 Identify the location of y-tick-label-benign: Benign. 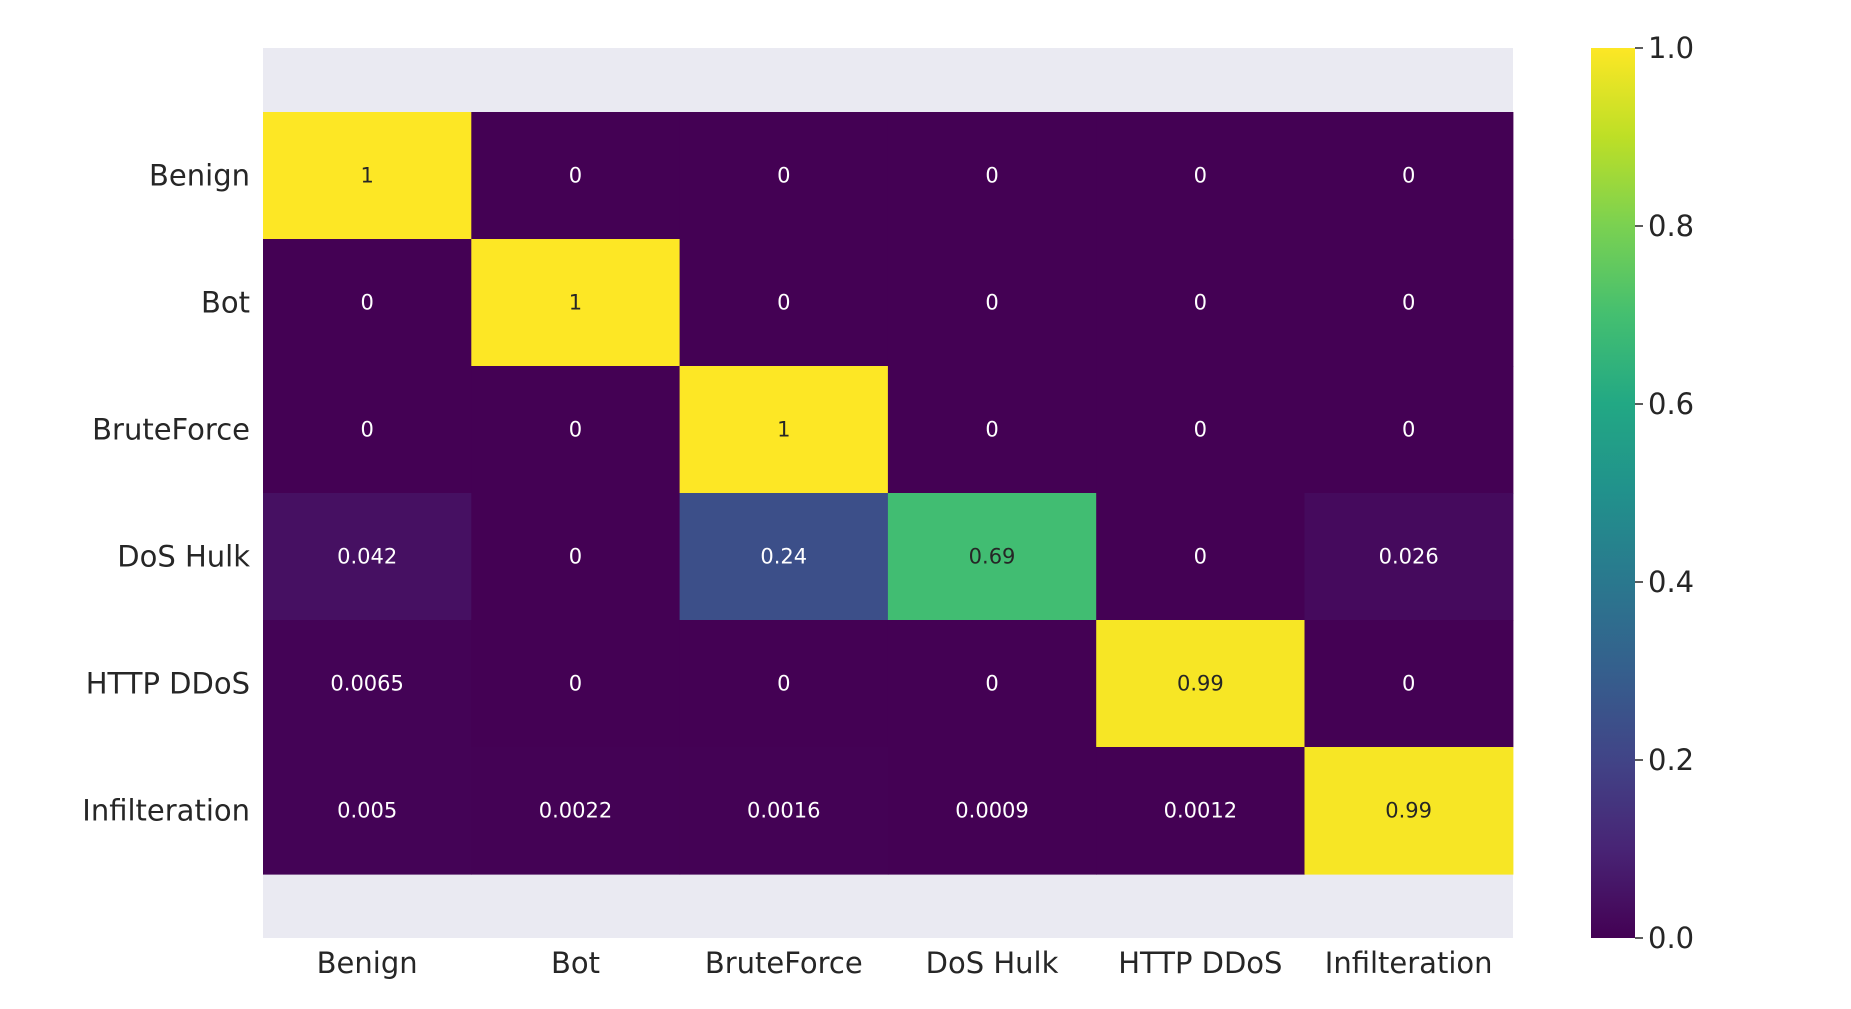
(199, 176).